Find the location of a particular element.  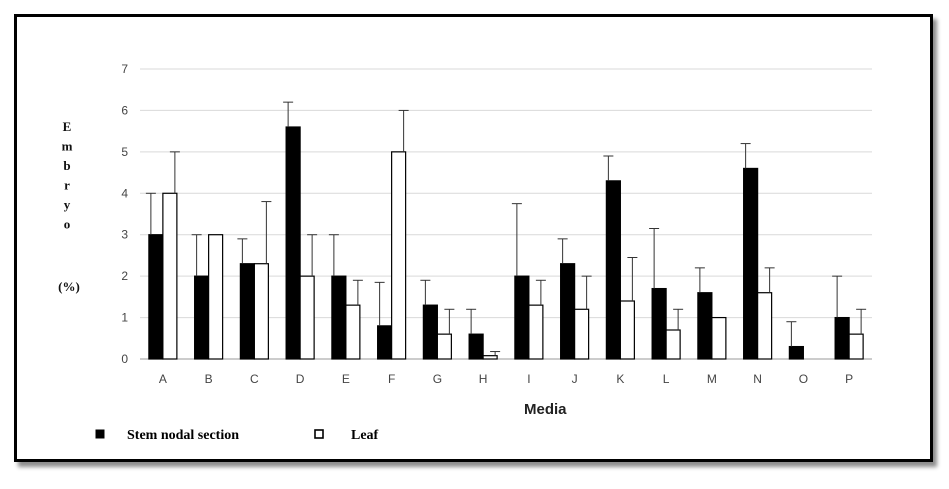

bar-leaf-L is located at coordinates (673, 344).